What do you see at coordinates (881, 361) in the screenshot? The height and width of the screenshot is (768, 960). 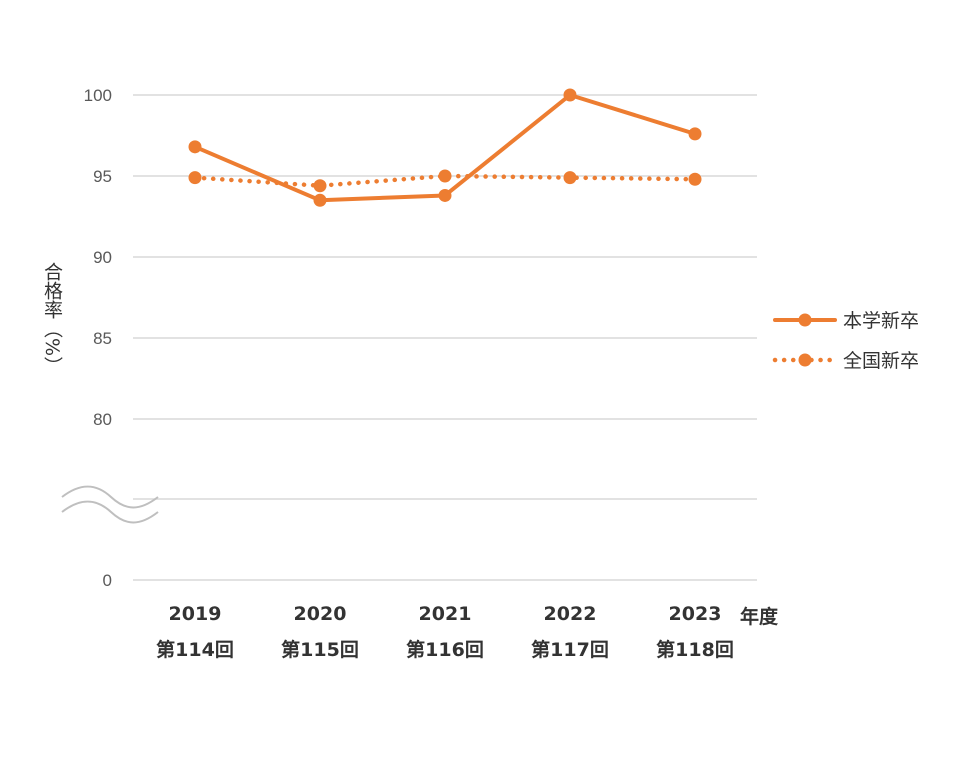 I see `legend-label: 全国新卒` at bounding box center [881, 361].